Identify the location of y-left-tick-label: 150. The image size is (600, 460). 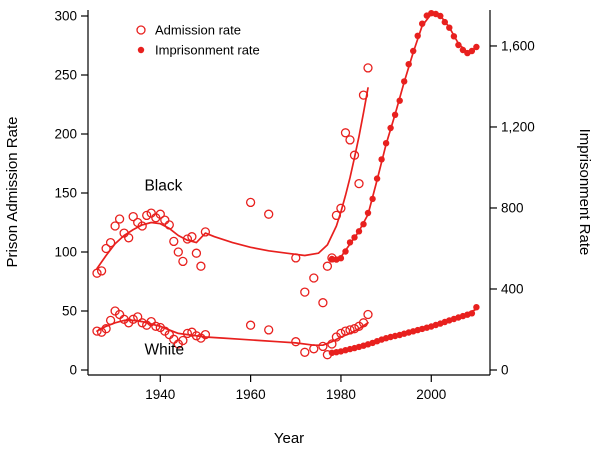
(65, 193).